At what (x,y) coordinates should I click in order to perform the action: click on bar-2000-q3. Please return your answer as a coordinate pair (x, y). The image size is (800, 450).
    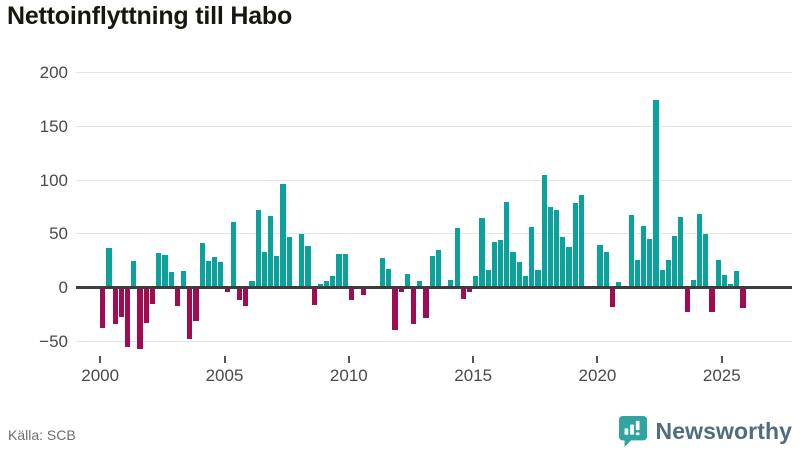
    Looking at the image, I should click on (115, 307).